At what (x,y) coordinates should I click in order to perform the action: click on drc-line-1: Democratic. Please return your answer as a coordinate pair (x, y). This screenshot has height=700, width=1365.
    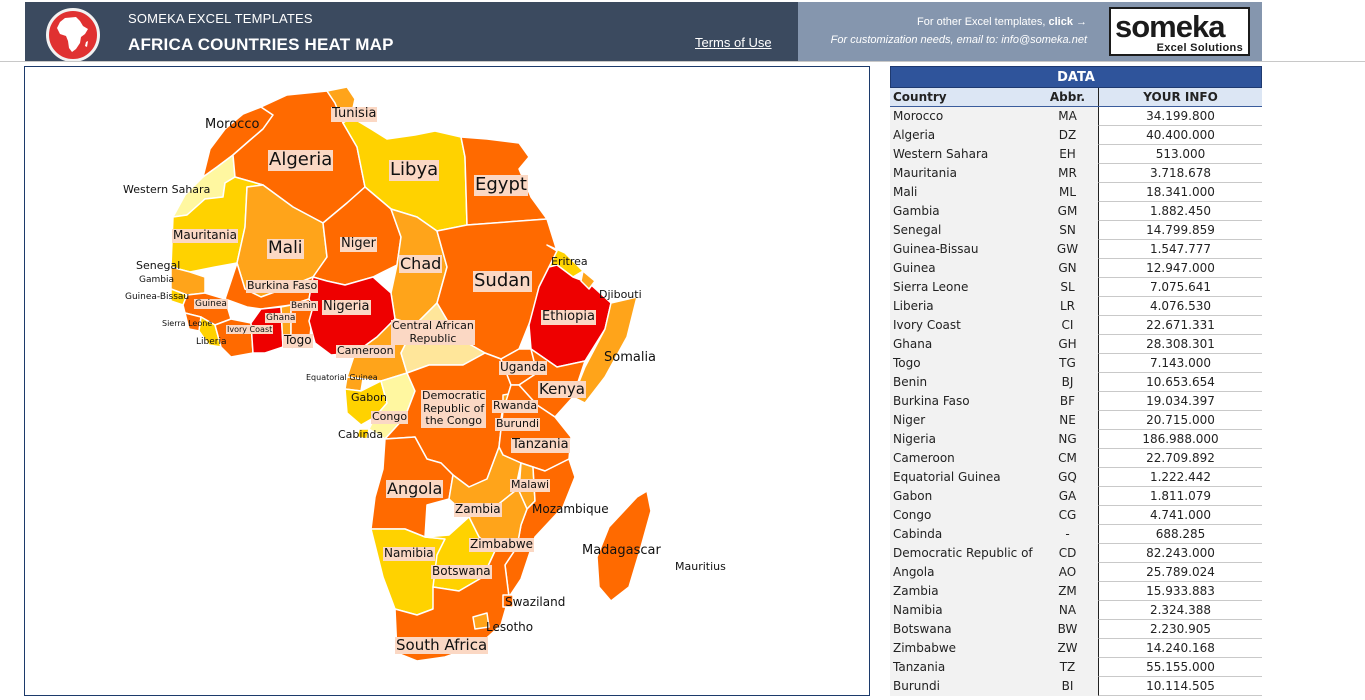
    Looking at the image, I should click on (454, 395).